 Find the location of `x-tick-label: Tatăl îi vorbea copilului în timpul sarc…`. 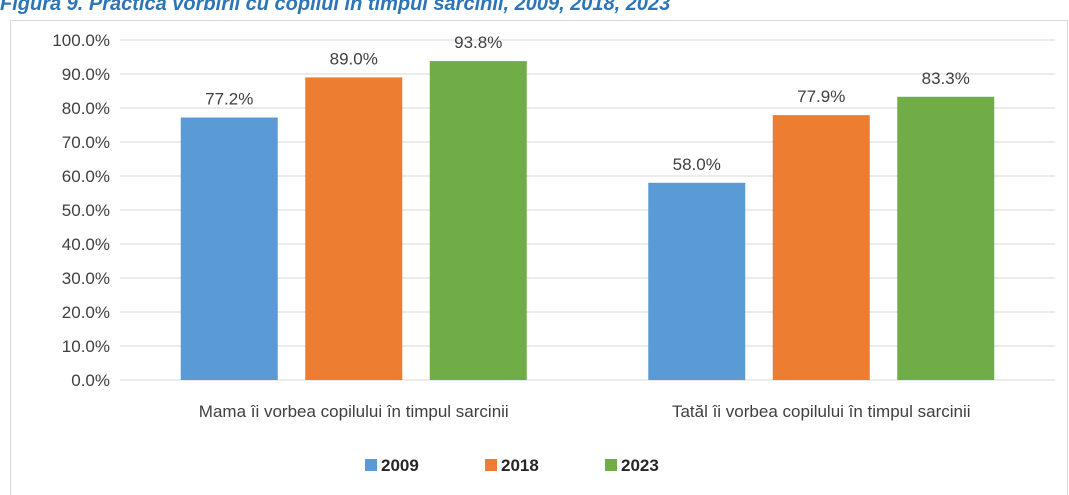

x-tick-label: Tatăl îi vorbea copilului în timpul sarc… is located at coordinates (821, 411).